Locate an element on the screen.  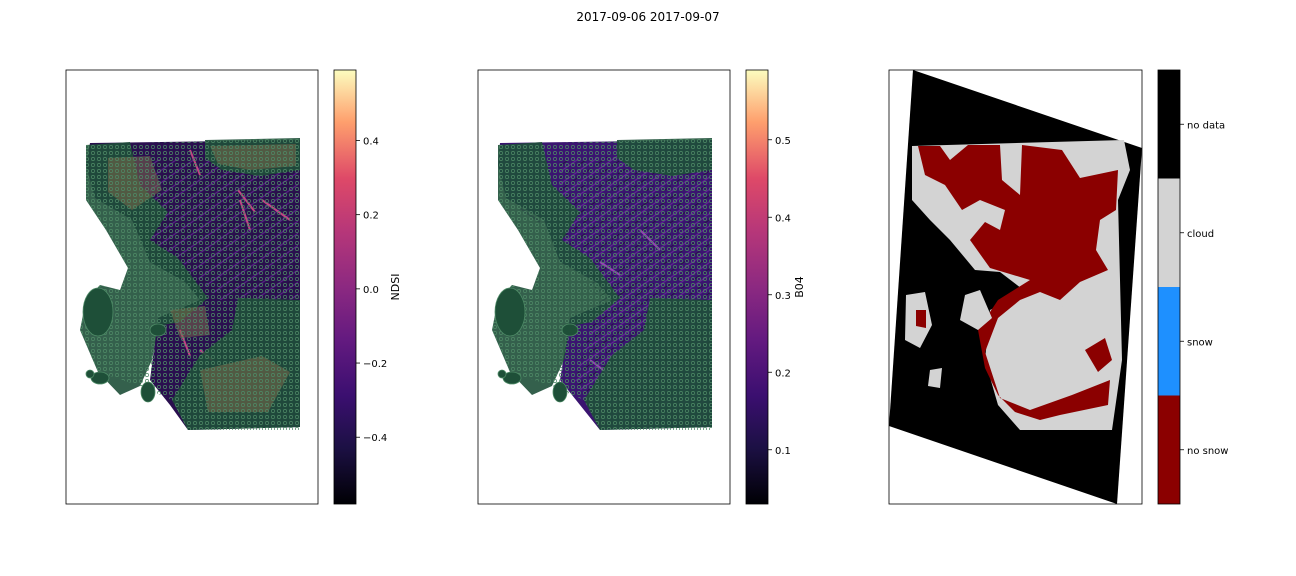
figure-title: 2017-09-06 2017-09-07 is located at coordinates (648, 17).